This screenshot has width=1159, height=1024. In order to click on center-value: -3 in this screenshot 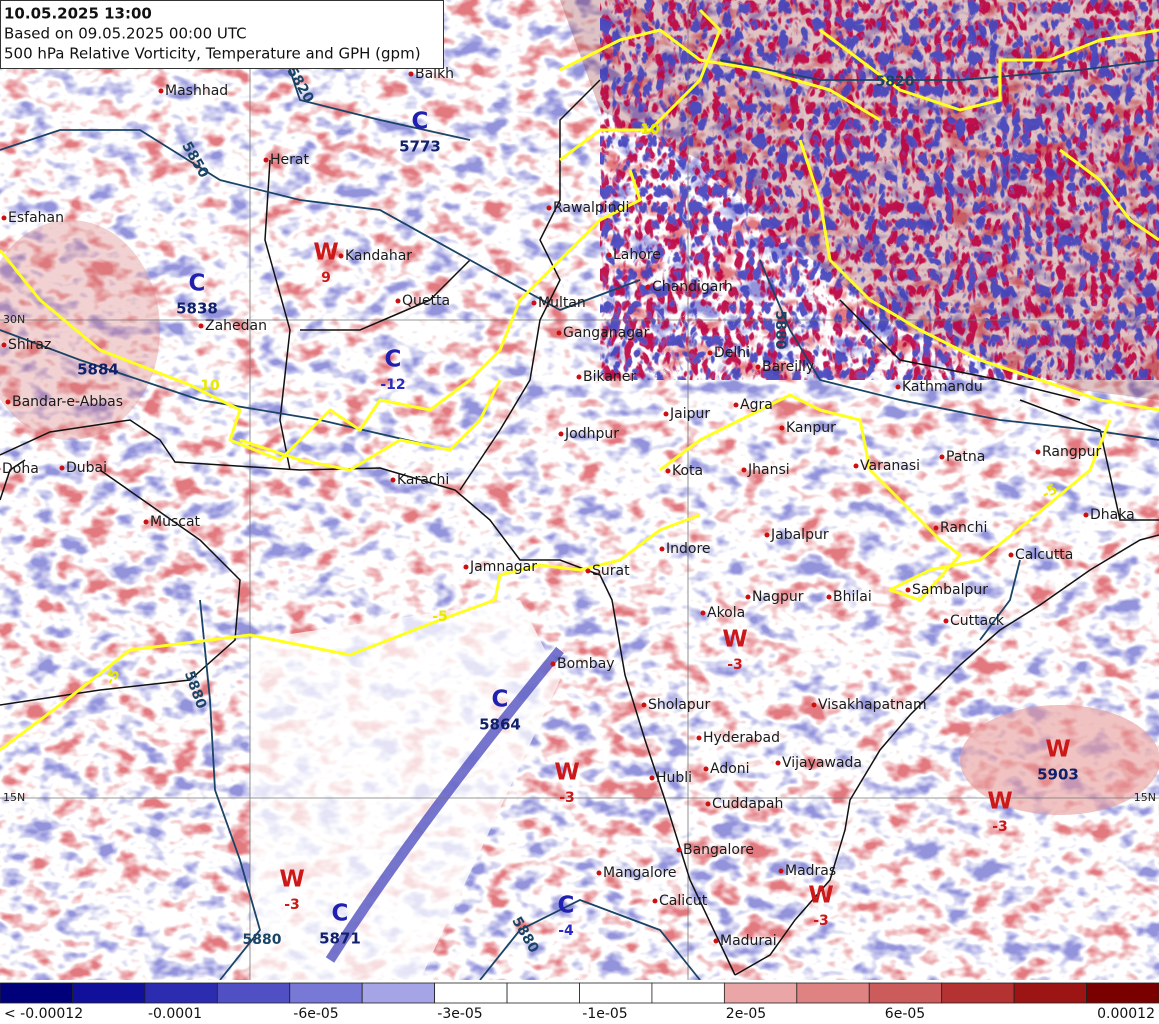, I will do `click(735, 665)`.